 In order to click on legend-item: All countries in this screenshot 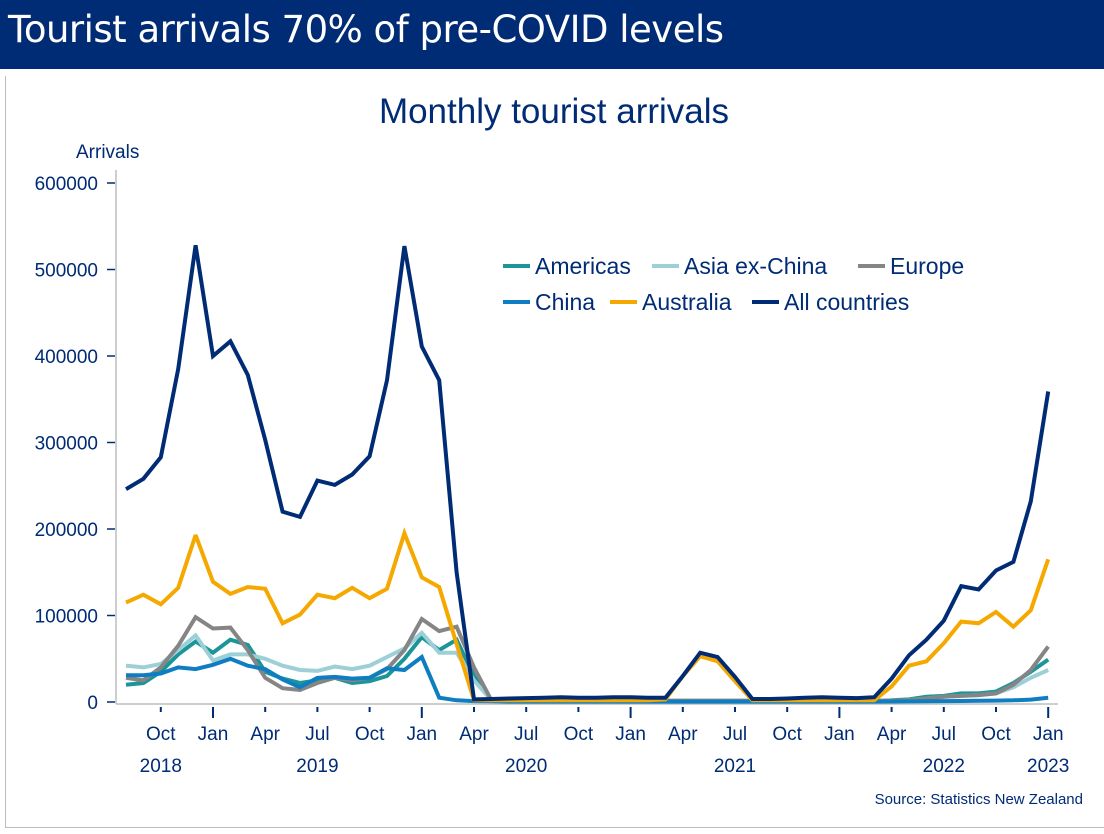, I will do `click(830, 302)`.